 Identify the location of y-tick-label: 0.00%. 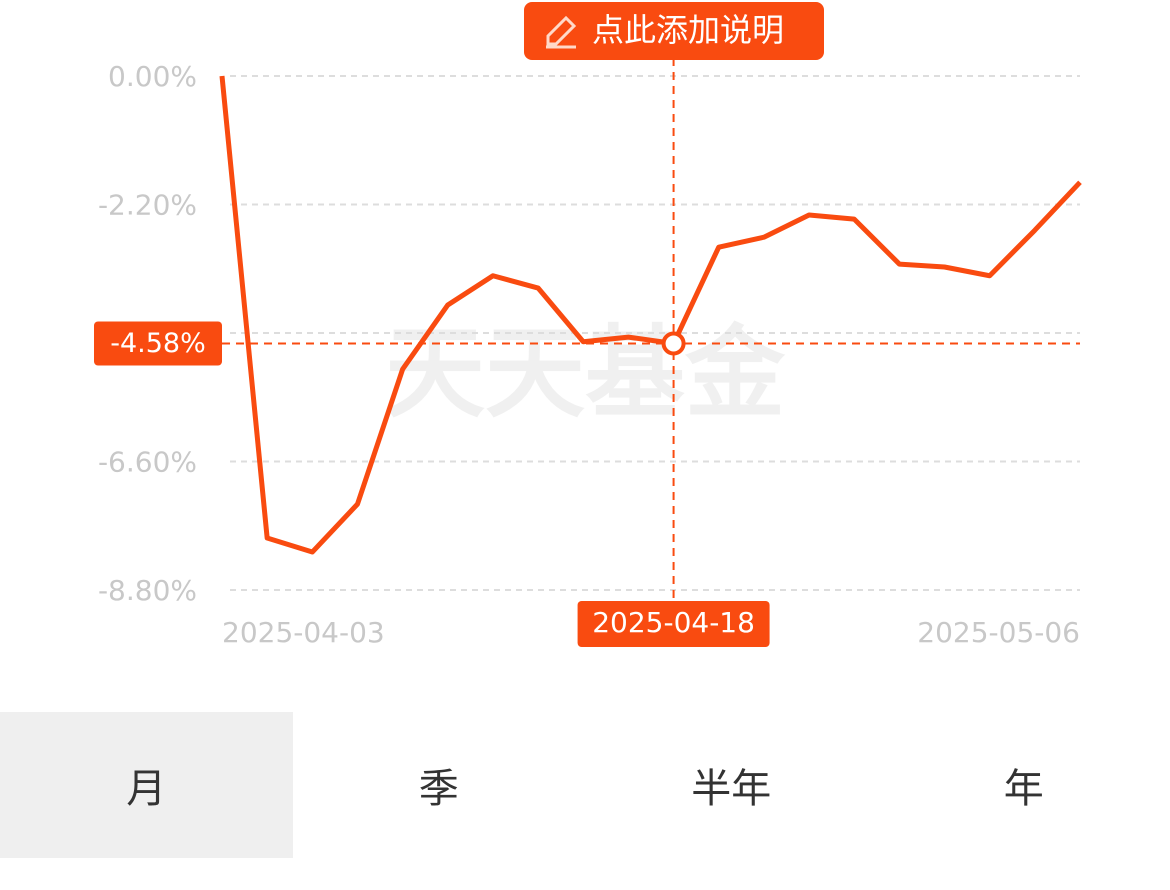
(152, 76).